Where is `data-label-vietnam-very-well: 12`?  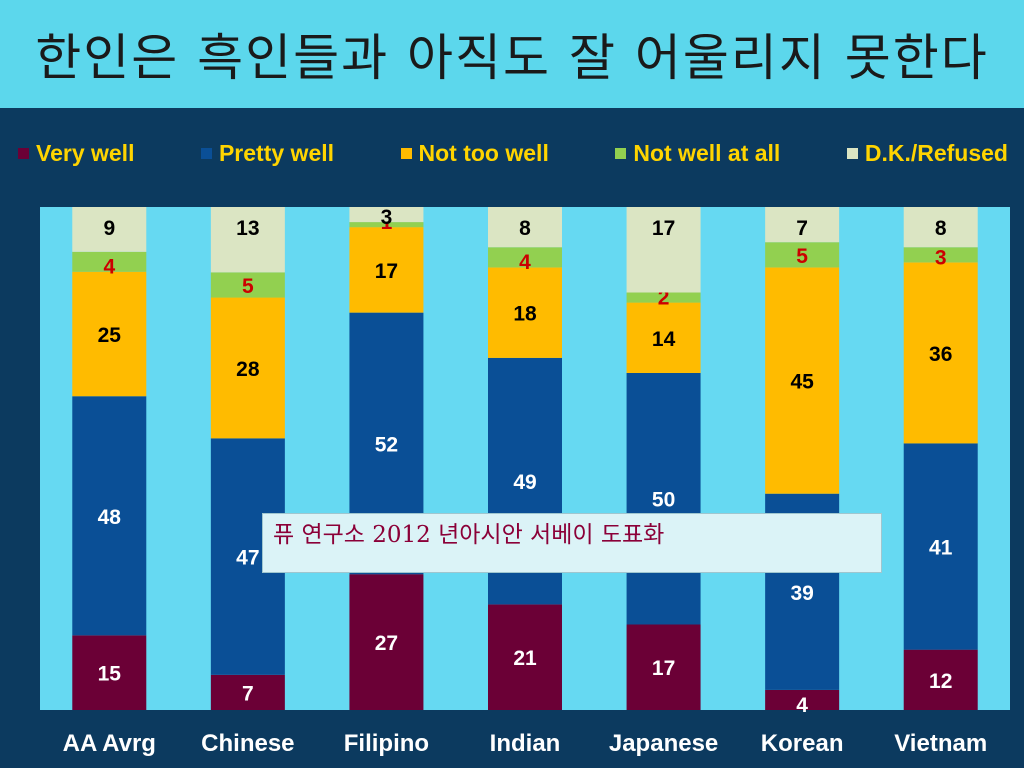
data-label-vietnam-very-well: 12 is located at coordinates (940, 681).